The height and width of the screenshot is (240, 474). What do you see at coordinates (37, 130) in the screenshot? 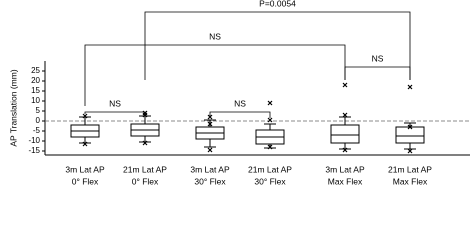
I see `y-tick-label: -5` at bounding box center [37, 130].